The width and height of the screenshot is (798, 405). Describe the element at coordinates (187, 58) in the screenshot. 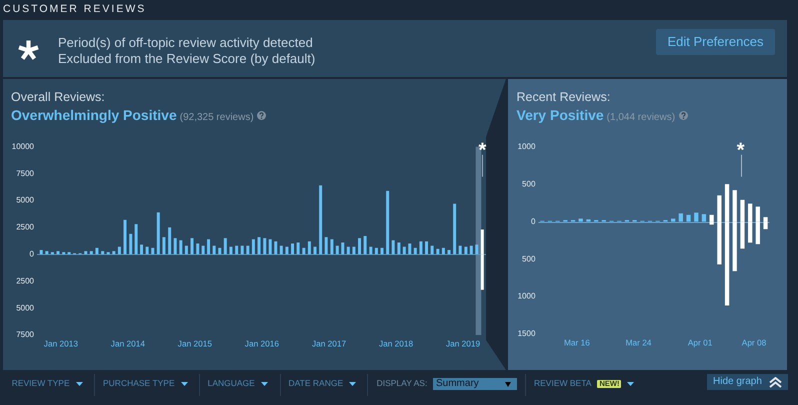

I see `text: Excluded from the Review Score (by default)` at that location.